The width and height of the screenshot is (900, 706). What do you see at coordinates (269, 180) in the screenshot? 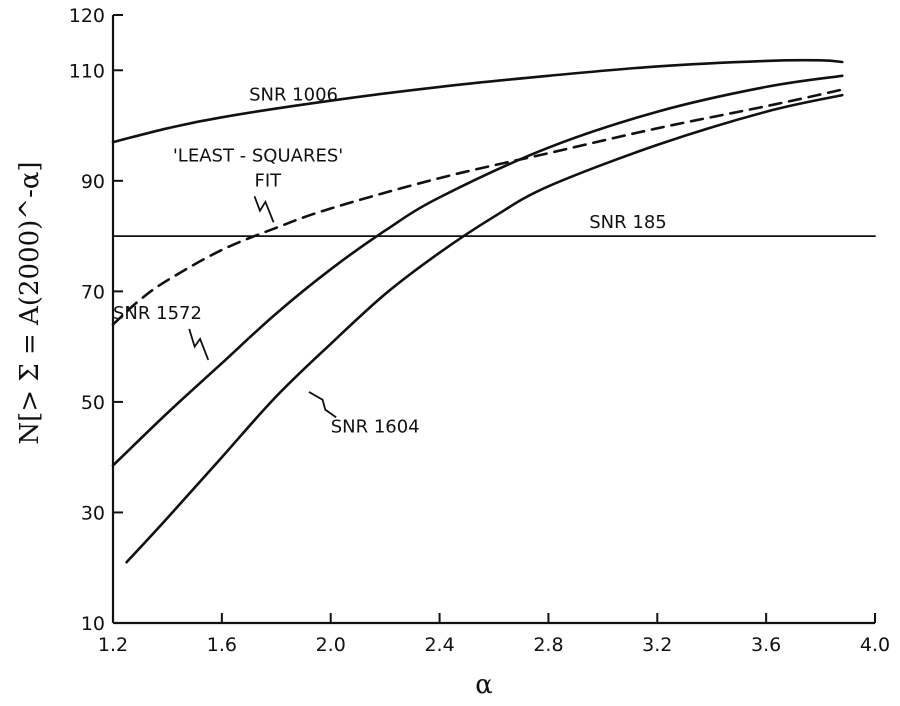
I see `annotation-label: FIT` at bounding box center [269, 180].